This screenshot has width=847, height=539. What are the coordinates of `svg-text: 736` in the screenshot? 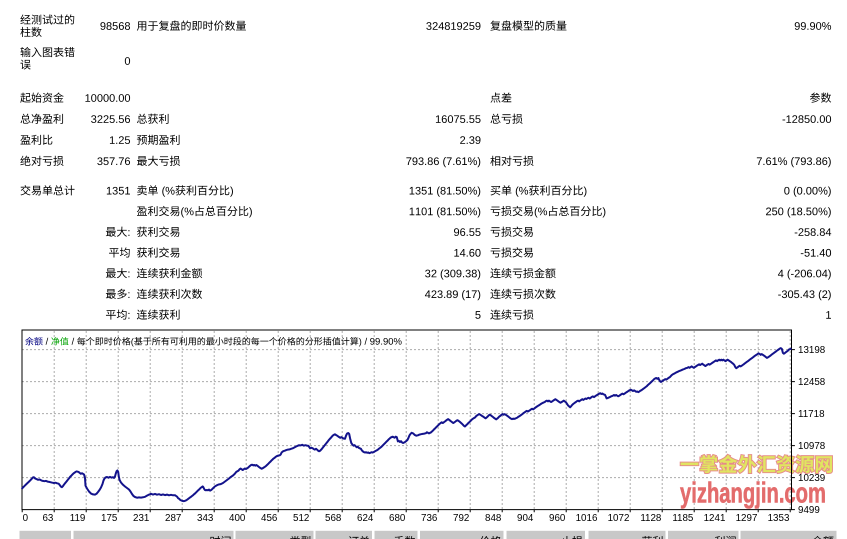 It's located at (429, 518).